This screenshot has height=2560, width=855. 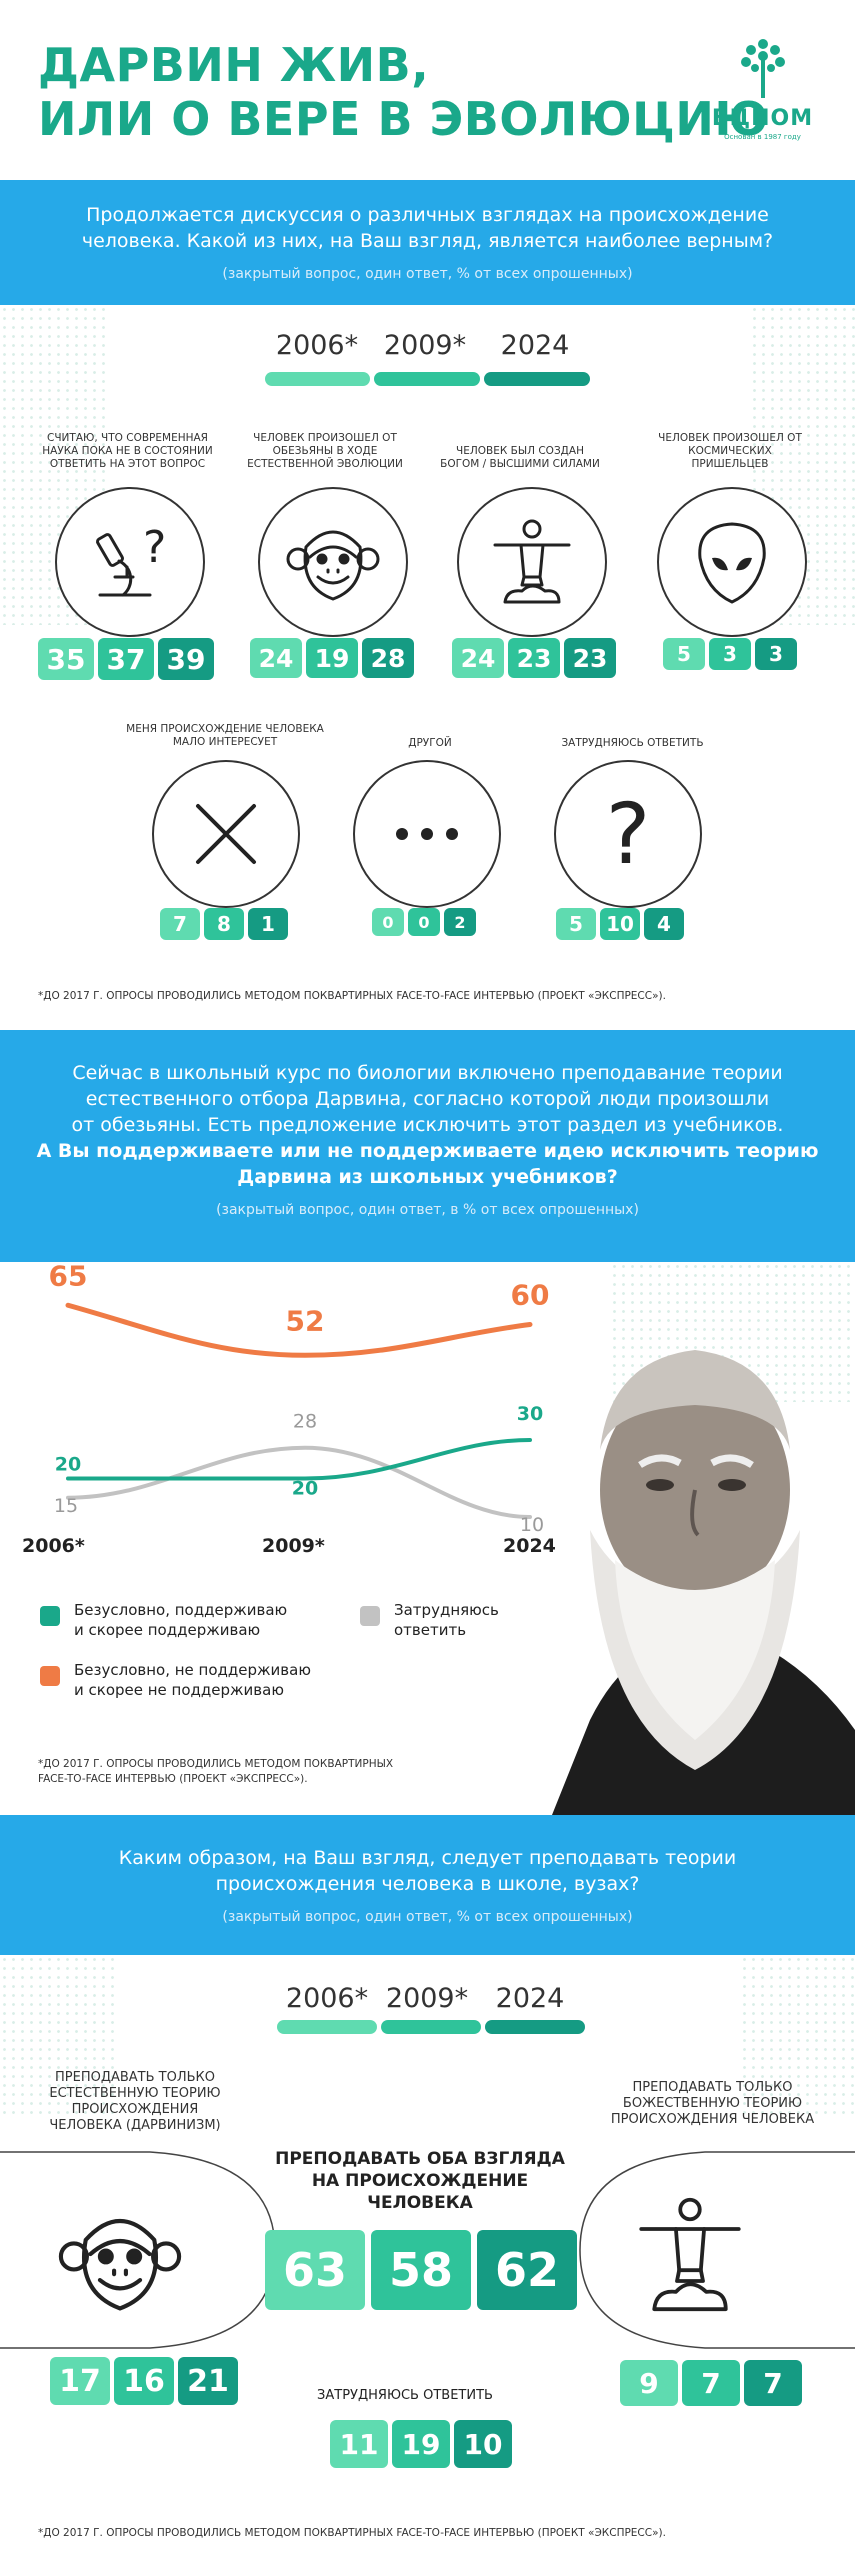 I want to click on value-2009: 3, so click(x=730, y=654).